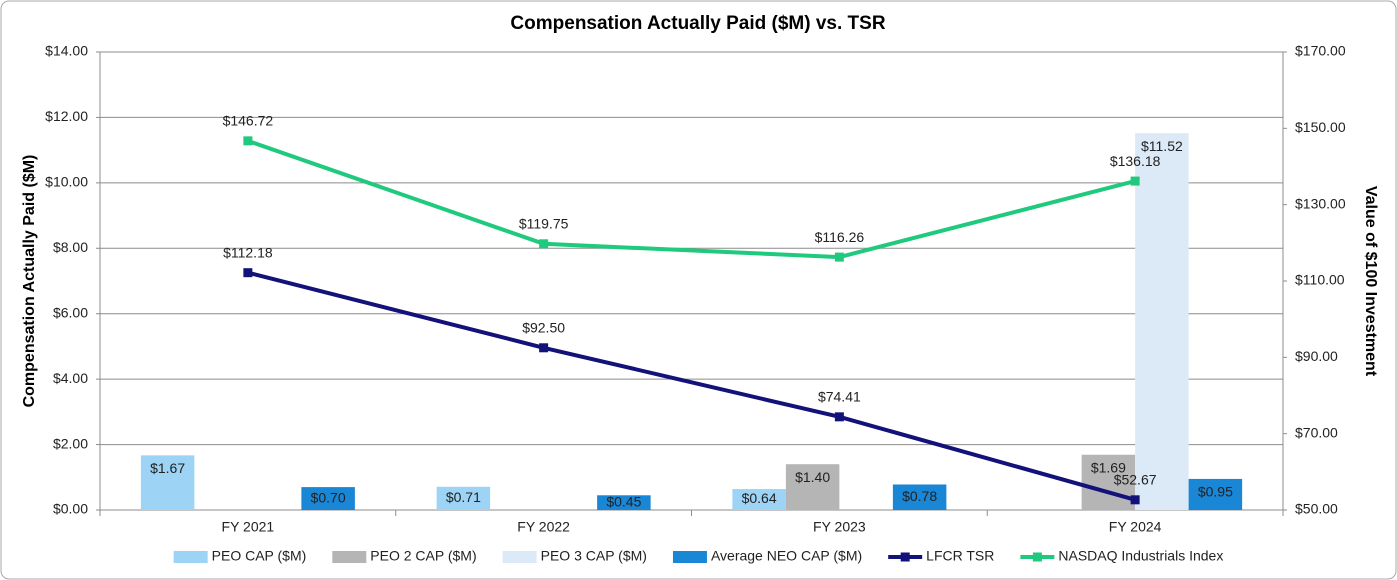 The image size is (1397, 580). Describe the element at coordinates (66, 182) in the screenshot. I see `y-tick-label: $10.00` at that location.